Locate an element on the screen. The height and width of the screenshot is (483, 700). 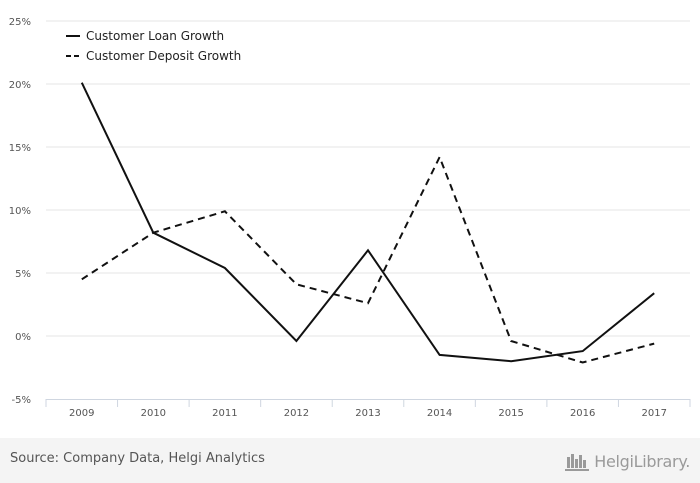
legend-label: Customer Loan Growth is located at coordinates (155, 36).